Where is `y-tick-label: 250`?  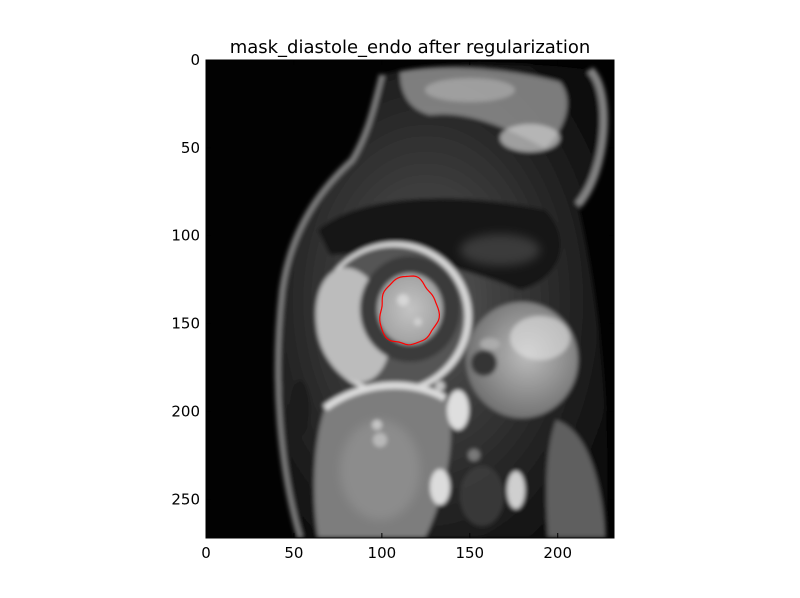 y-tick-label: 250 is located at coordinates (185, 499).